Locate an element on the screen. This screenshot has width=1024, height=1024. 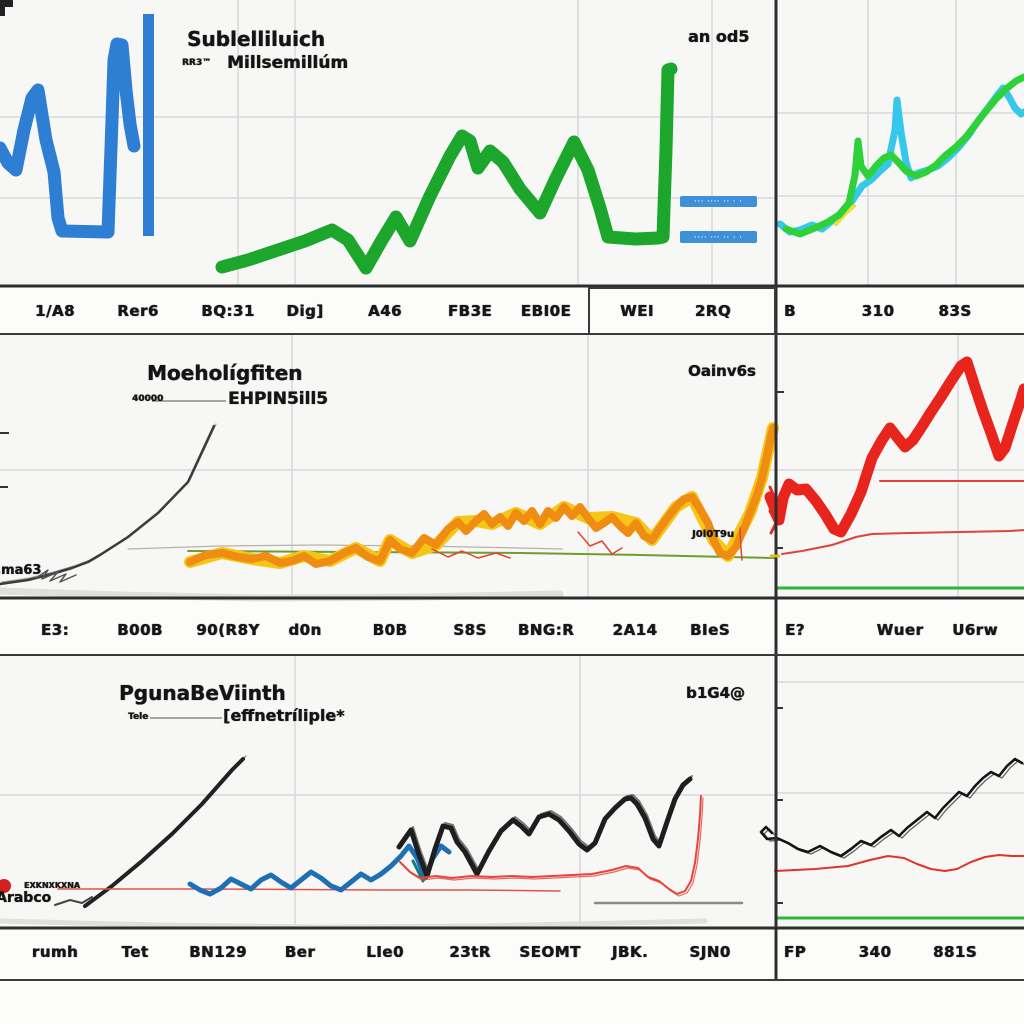
tick-label-row3: FP is located at coordinates (795, 952).